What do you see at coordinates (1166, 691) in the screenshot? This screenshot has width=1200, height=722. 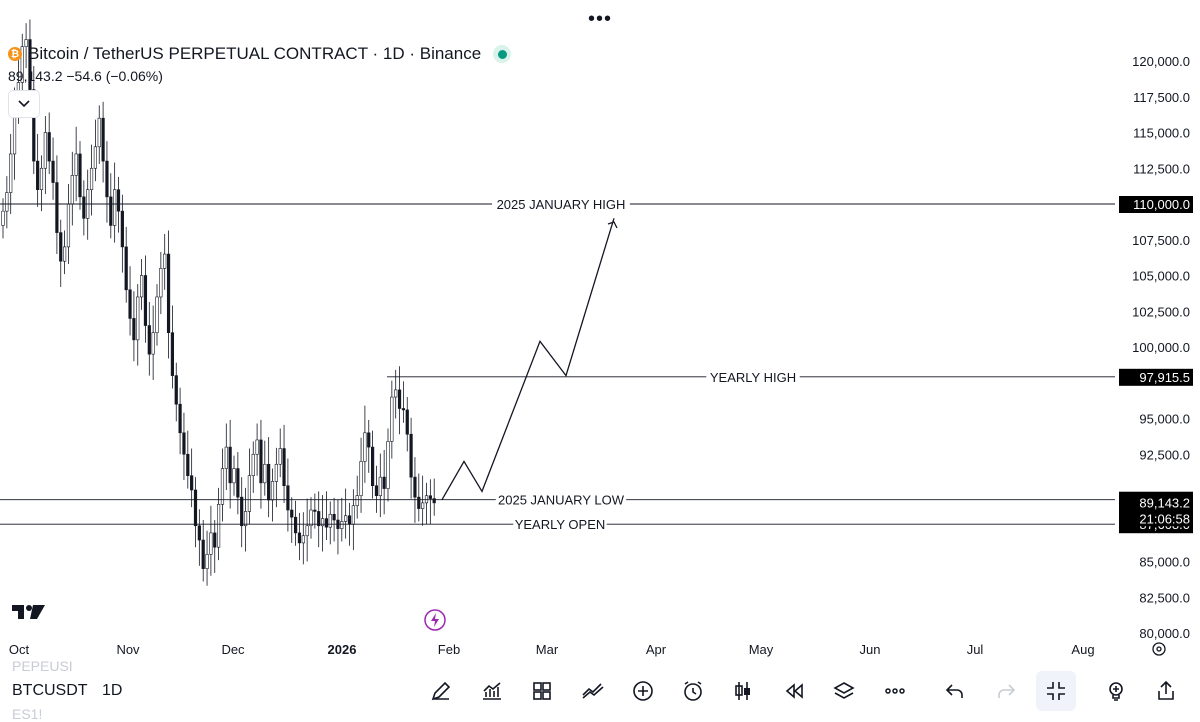 I see `share-icon` at bounding box center [1166, 691].